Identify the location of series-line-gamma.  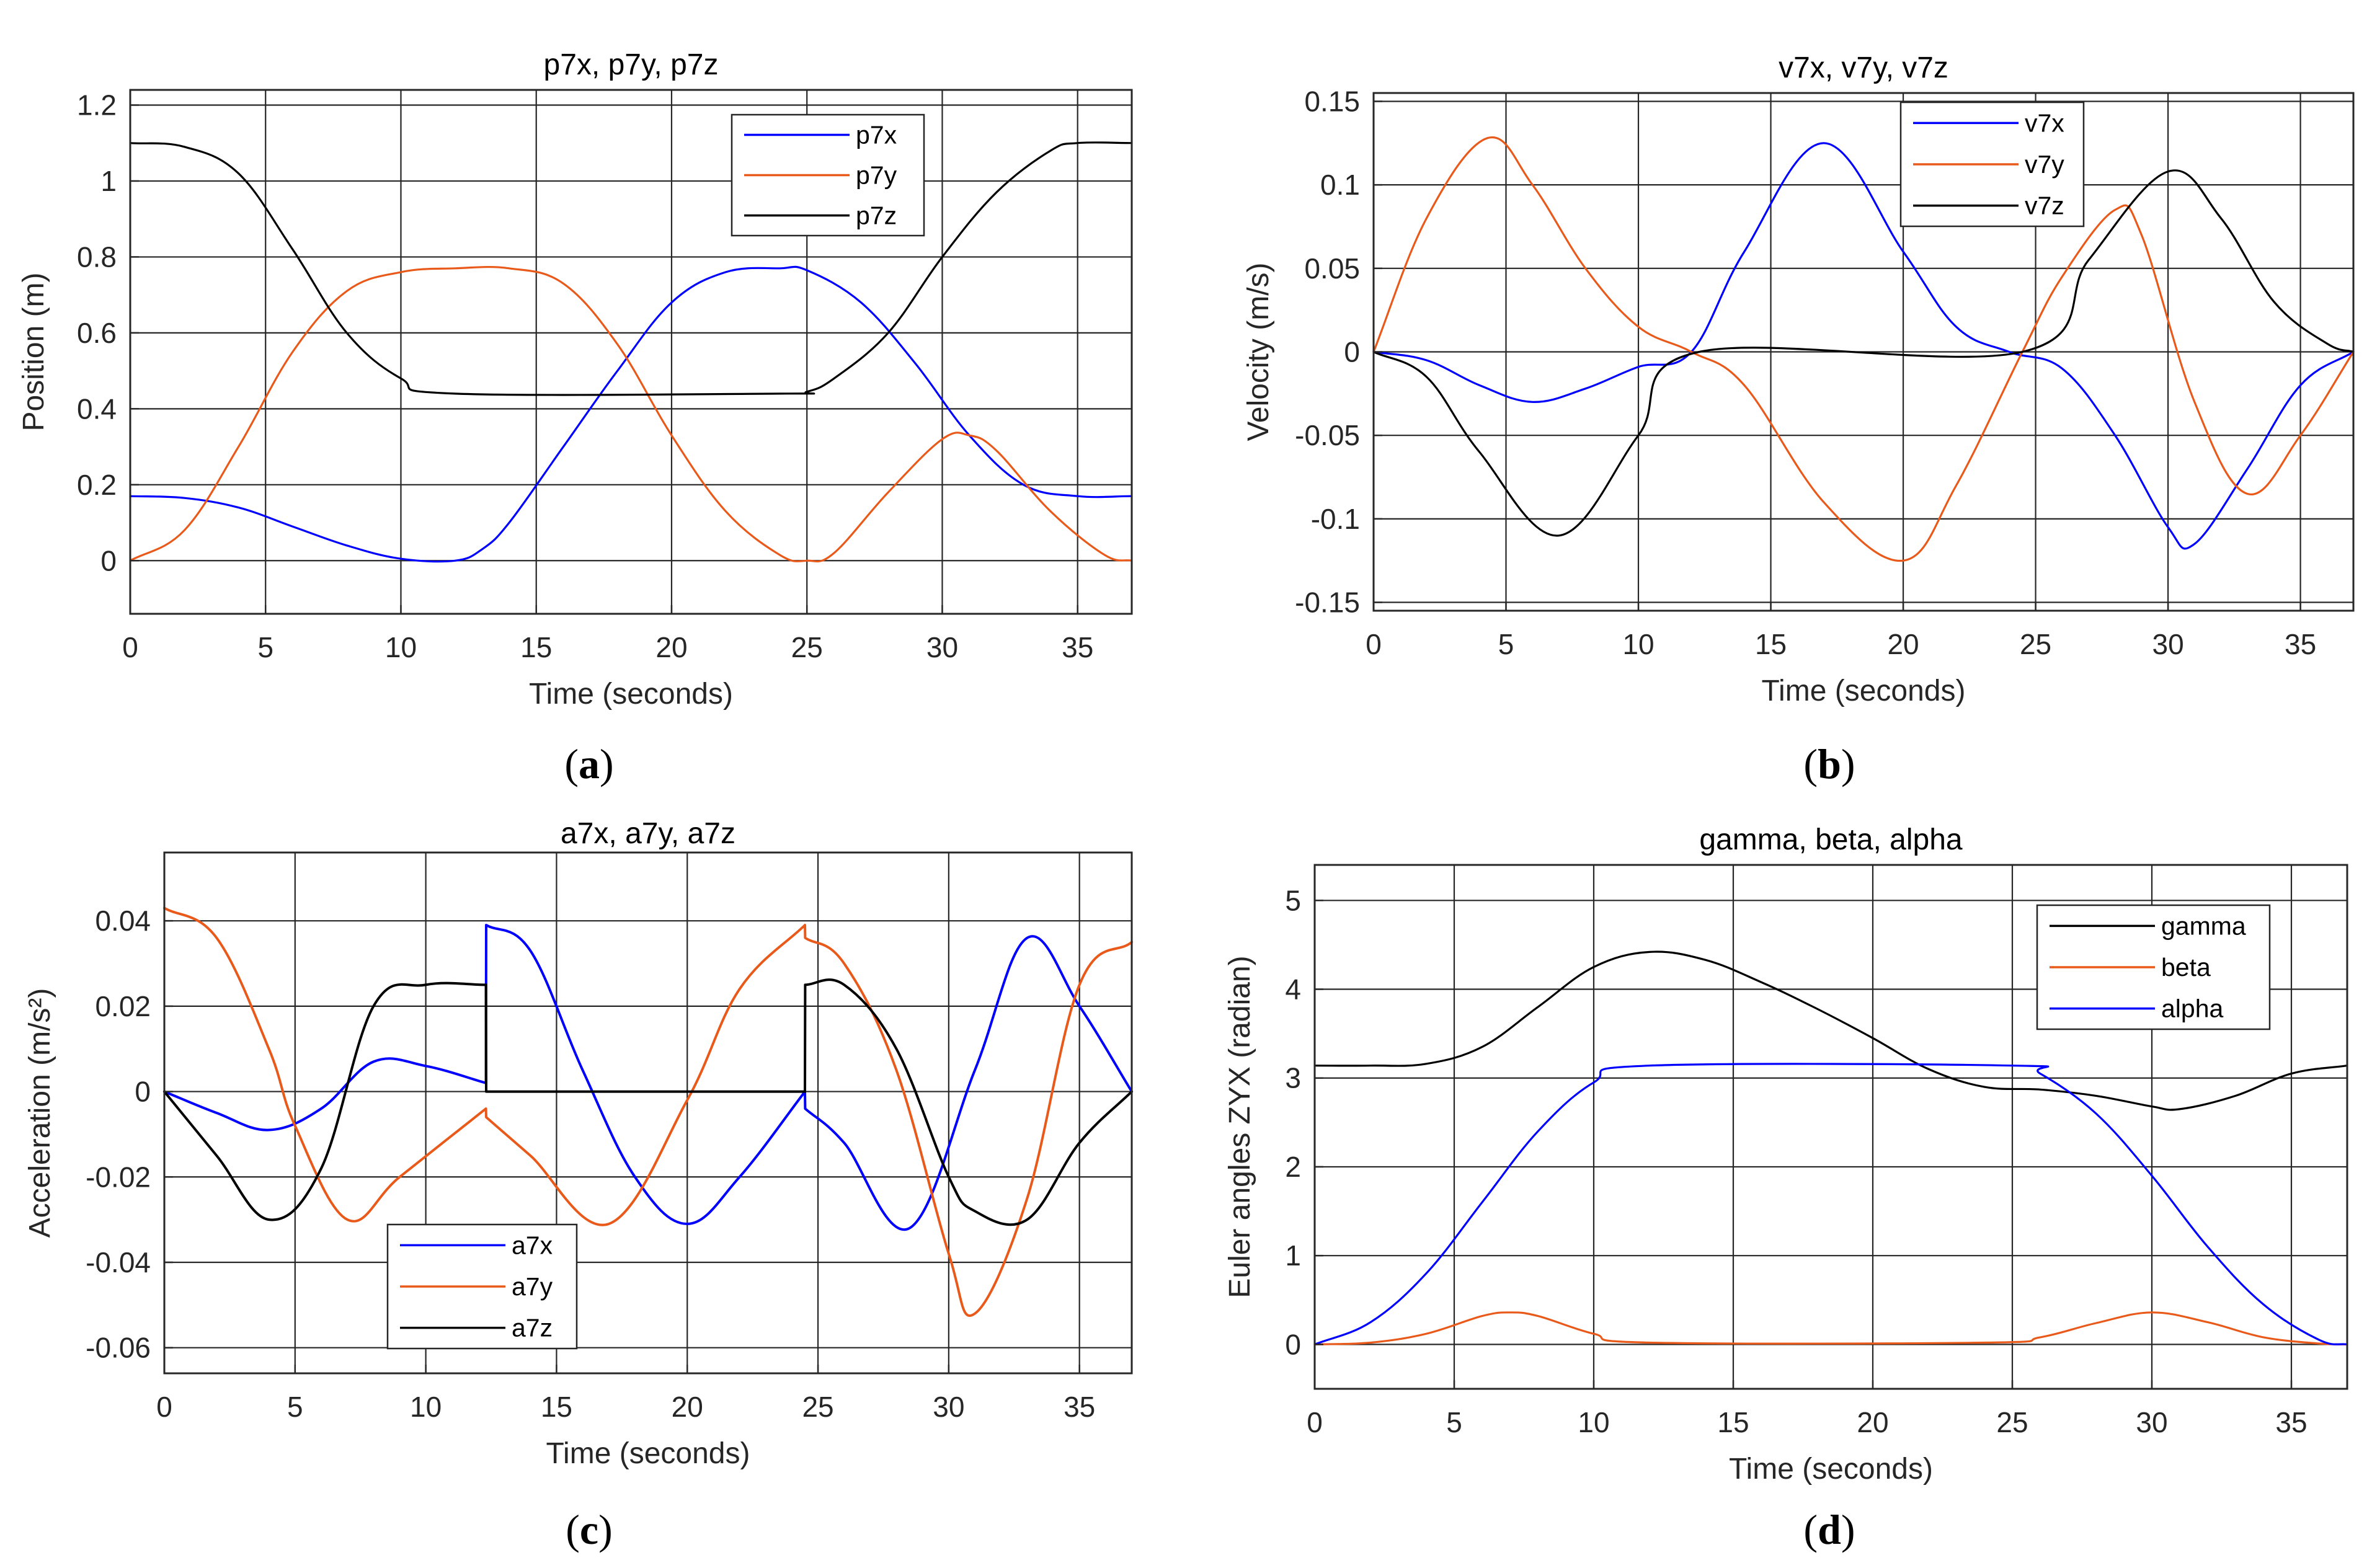
(1830, 1030).